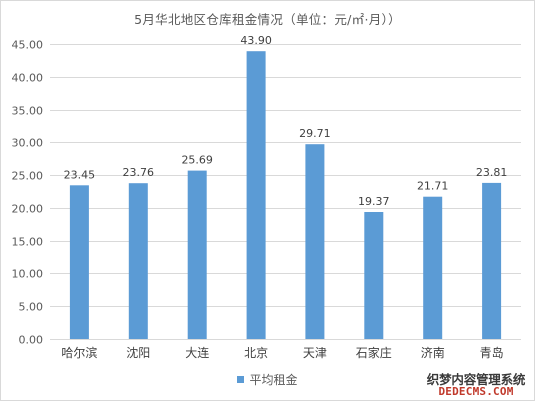 This screenshot has height=401, width=535. What do you see at coordinates (241, 379) in the screenshot?
I see `legend-swatch` at bounding box center [241, 379].